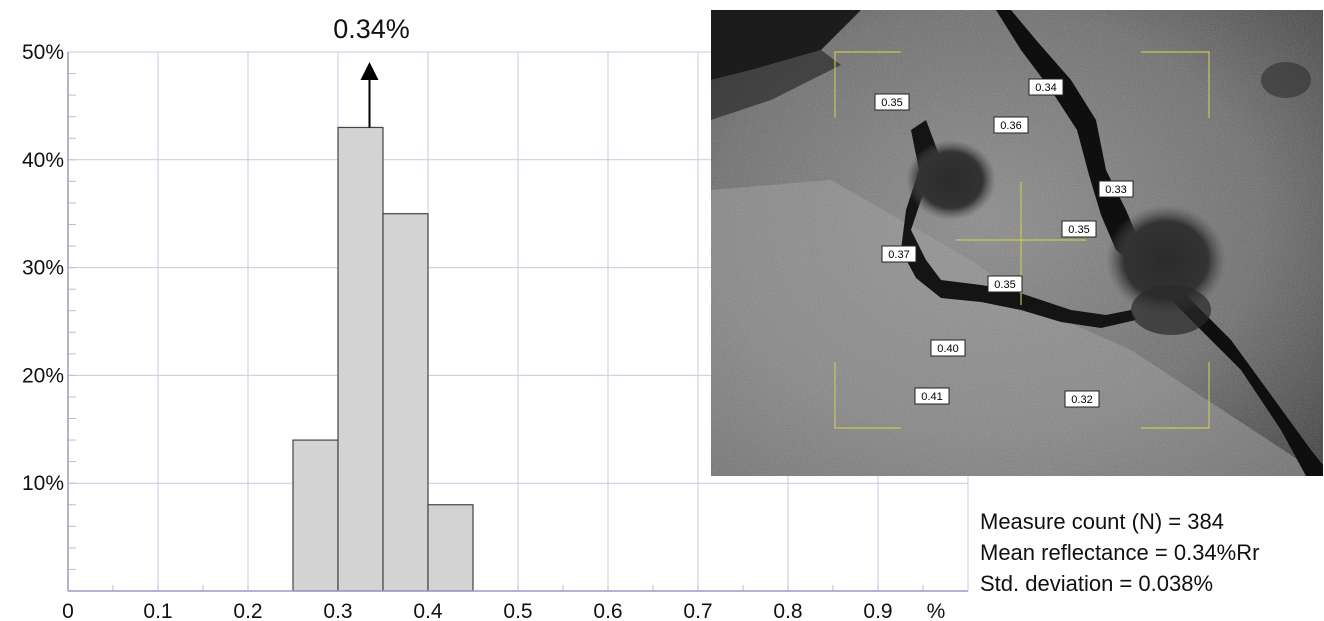  What do you see at coordinates (43, 160) in the screenshot?
I see `y-tick-label: 40%` at bounding box center [43, 160].